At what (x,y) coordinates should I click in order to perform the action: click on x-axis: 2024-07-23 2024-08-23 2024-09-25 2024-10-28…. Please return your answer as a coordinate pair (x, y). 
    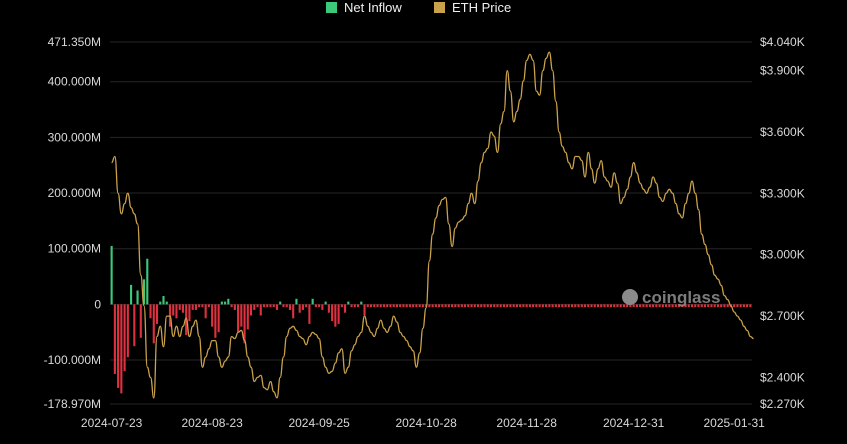
    Looking at the image, I should click on (423, 423).